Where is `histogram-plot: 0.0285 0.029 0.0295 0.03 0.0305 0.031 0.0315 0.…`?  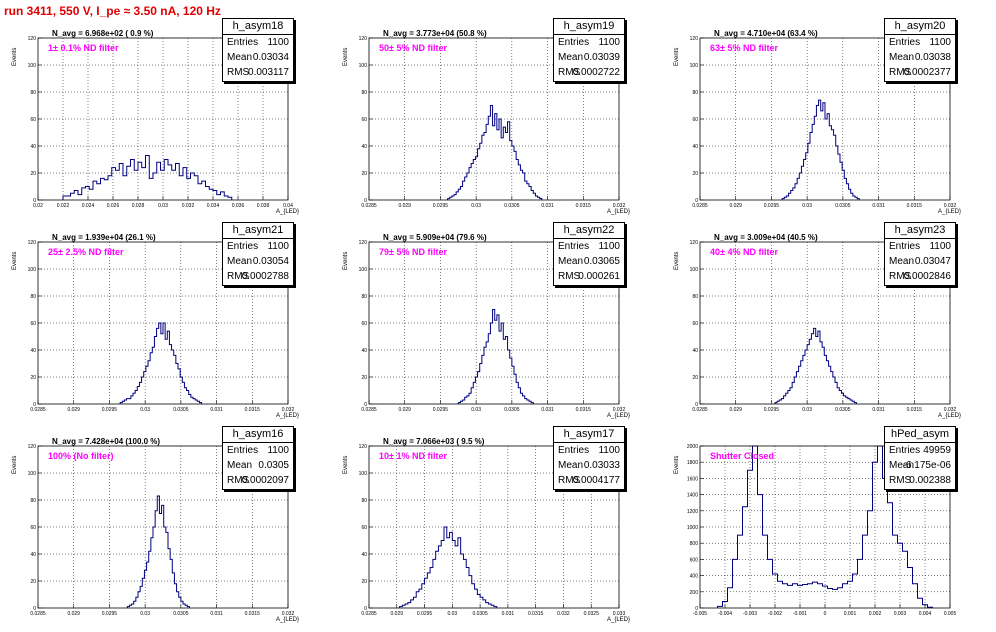 histogram-plot: 0.0285 0.029 0.0295 0.03 0.0305 0.031 0.0315 0.… is located at coordinates (823, 326).